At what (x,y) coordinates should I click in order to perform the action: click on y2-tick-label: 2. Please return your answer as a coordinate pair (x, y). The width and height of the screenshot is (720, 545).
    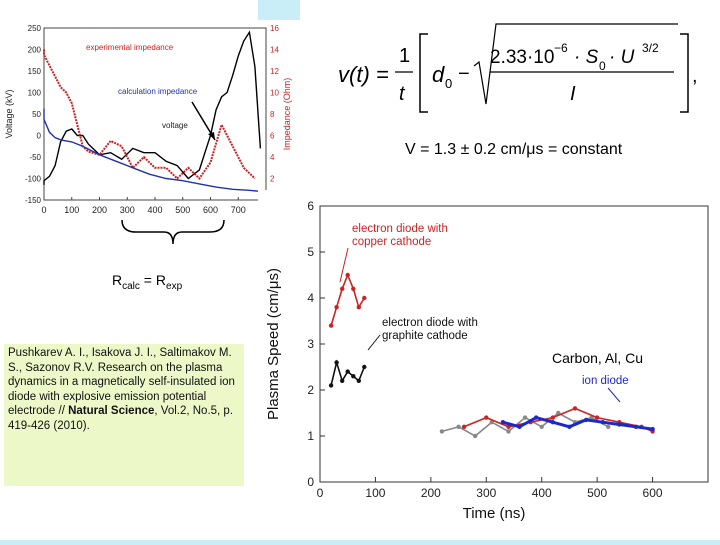
    Looking at the image, I should click on (272, 179).